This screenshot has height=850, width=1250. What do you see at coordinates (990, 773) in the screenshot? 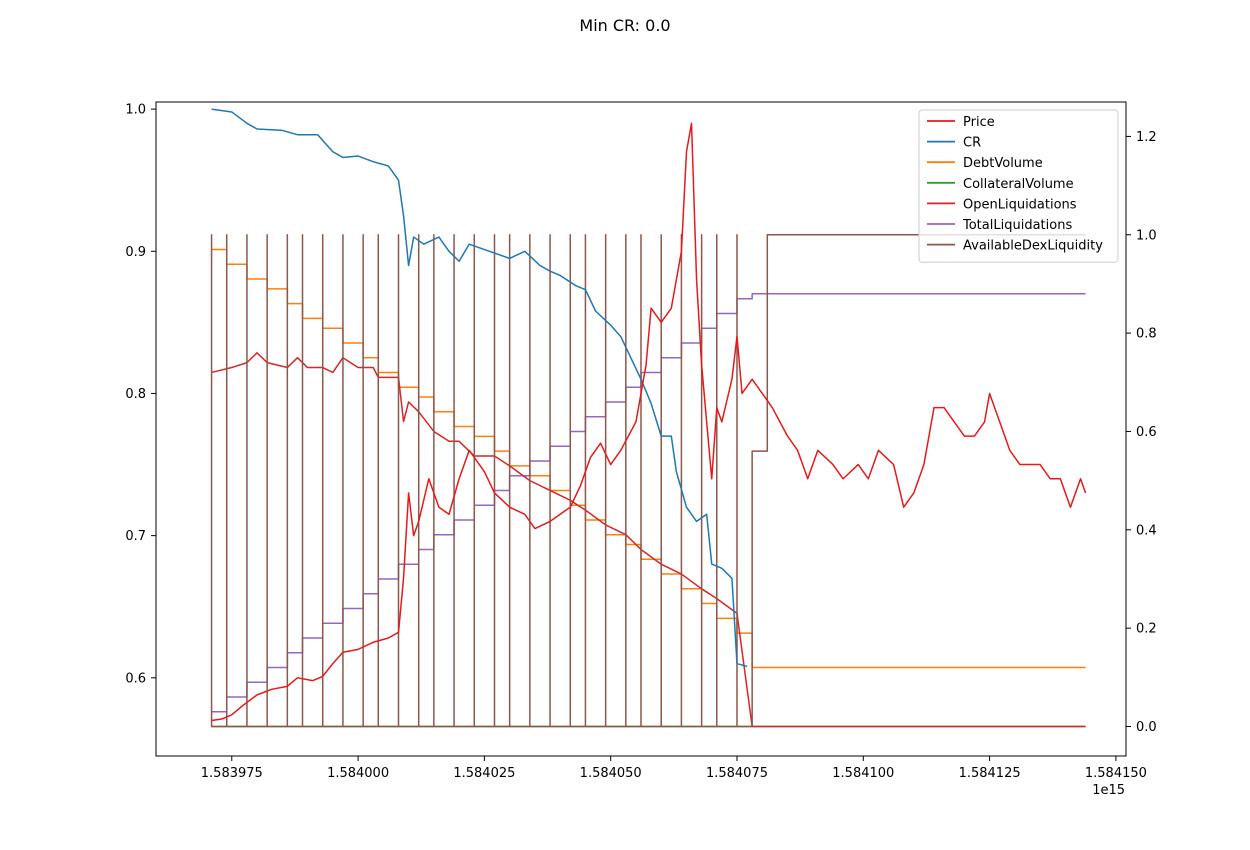
I see `x-tick-label: 1.584125` at bounding box center [990, 773].